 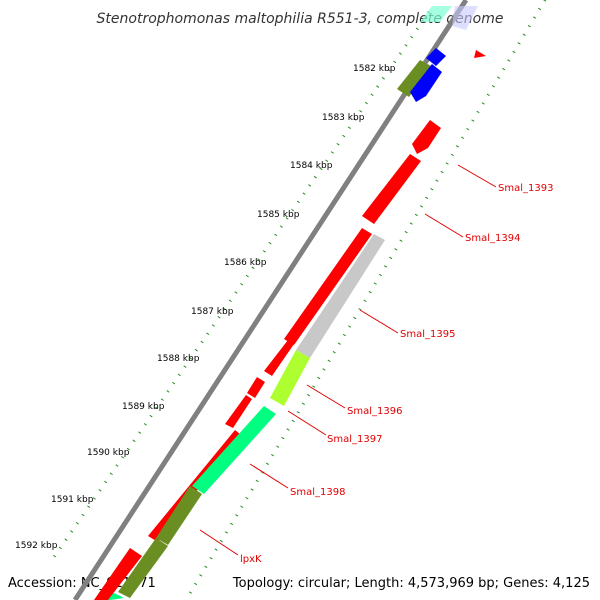 What do you see at coordinates (245, 263) in the screenshot?
I see `kbp-tick-1586: 1586 kbp` at bounding box center [245, 263].